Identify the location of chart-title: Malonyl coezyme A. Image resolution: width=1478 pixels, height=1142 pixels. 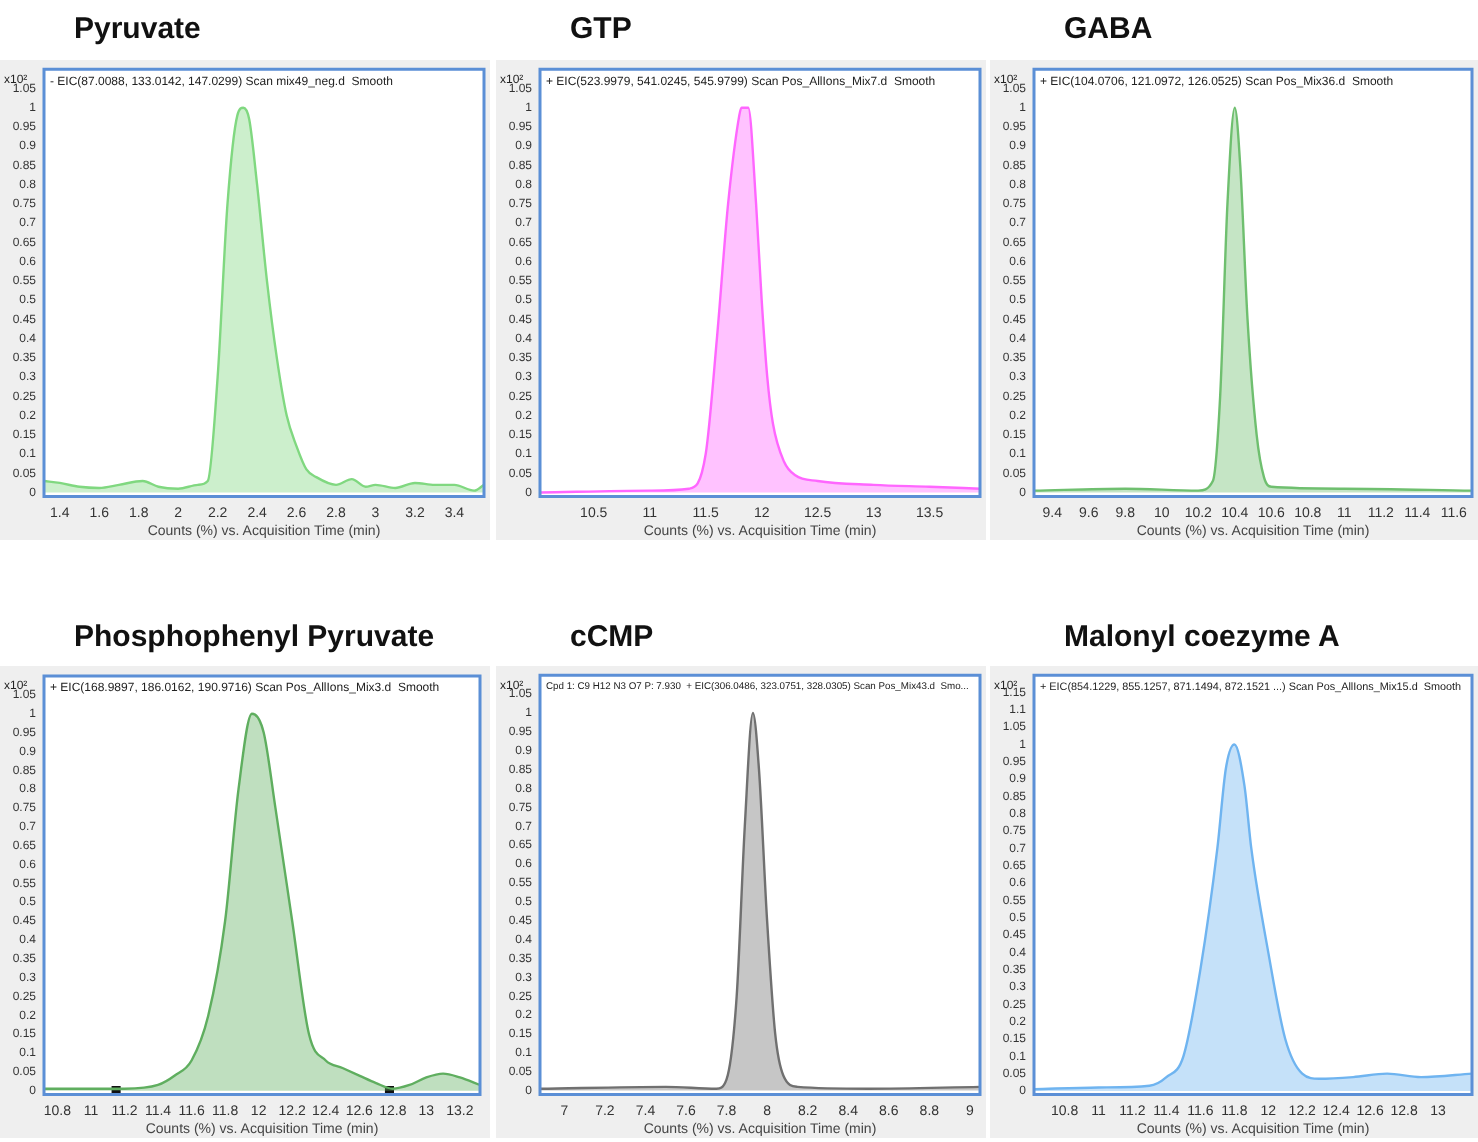
(1202, 639).